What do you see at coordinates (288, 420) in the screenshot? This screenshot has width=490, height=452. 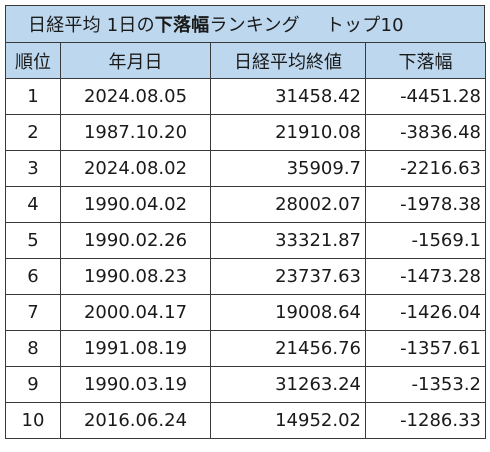 I see `close-cell: 14952.02` at bounding box center [288, 420].